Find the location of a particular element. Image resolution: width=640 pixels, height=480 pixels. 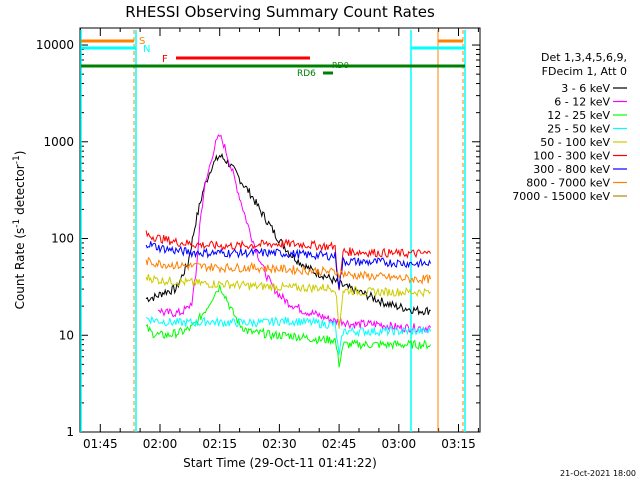

legend-label: 7000 - 15000 keV is located at coordinates (561, 196).